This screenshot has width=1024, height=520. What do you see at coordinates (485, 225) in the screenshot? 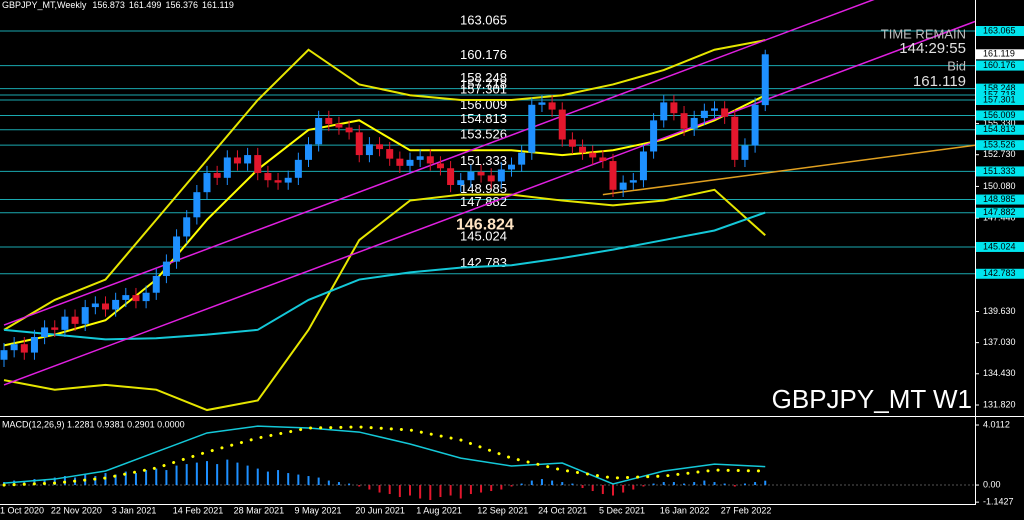
I see `annotation: 146.824` at bounding box center [485, 225].